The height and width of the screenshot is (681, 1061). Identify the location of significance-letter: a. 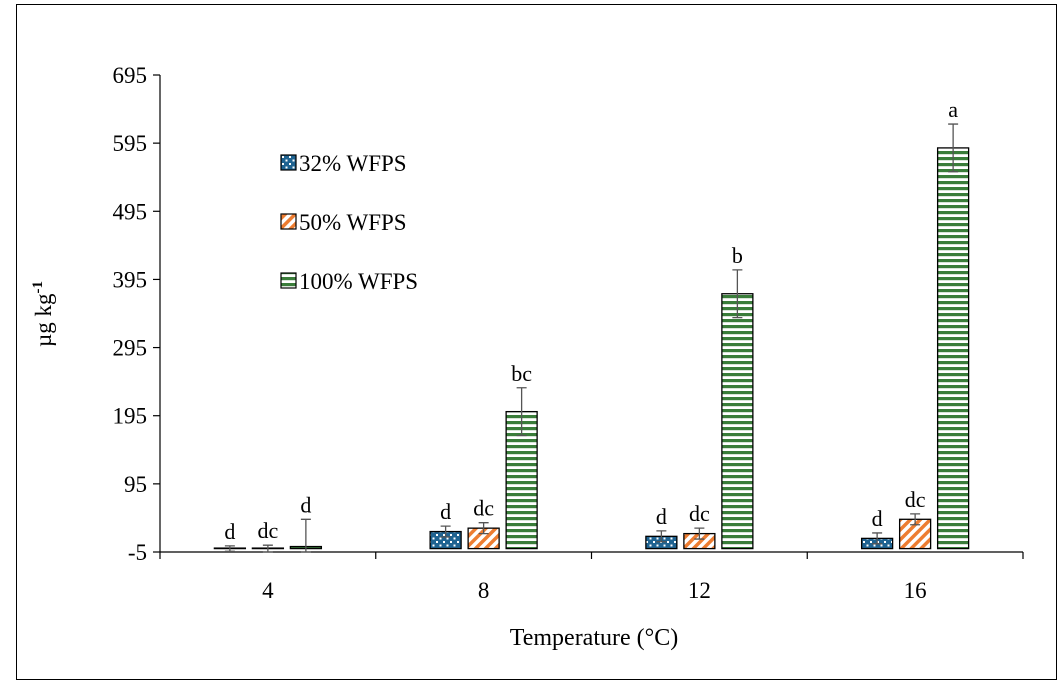
(953, 109).